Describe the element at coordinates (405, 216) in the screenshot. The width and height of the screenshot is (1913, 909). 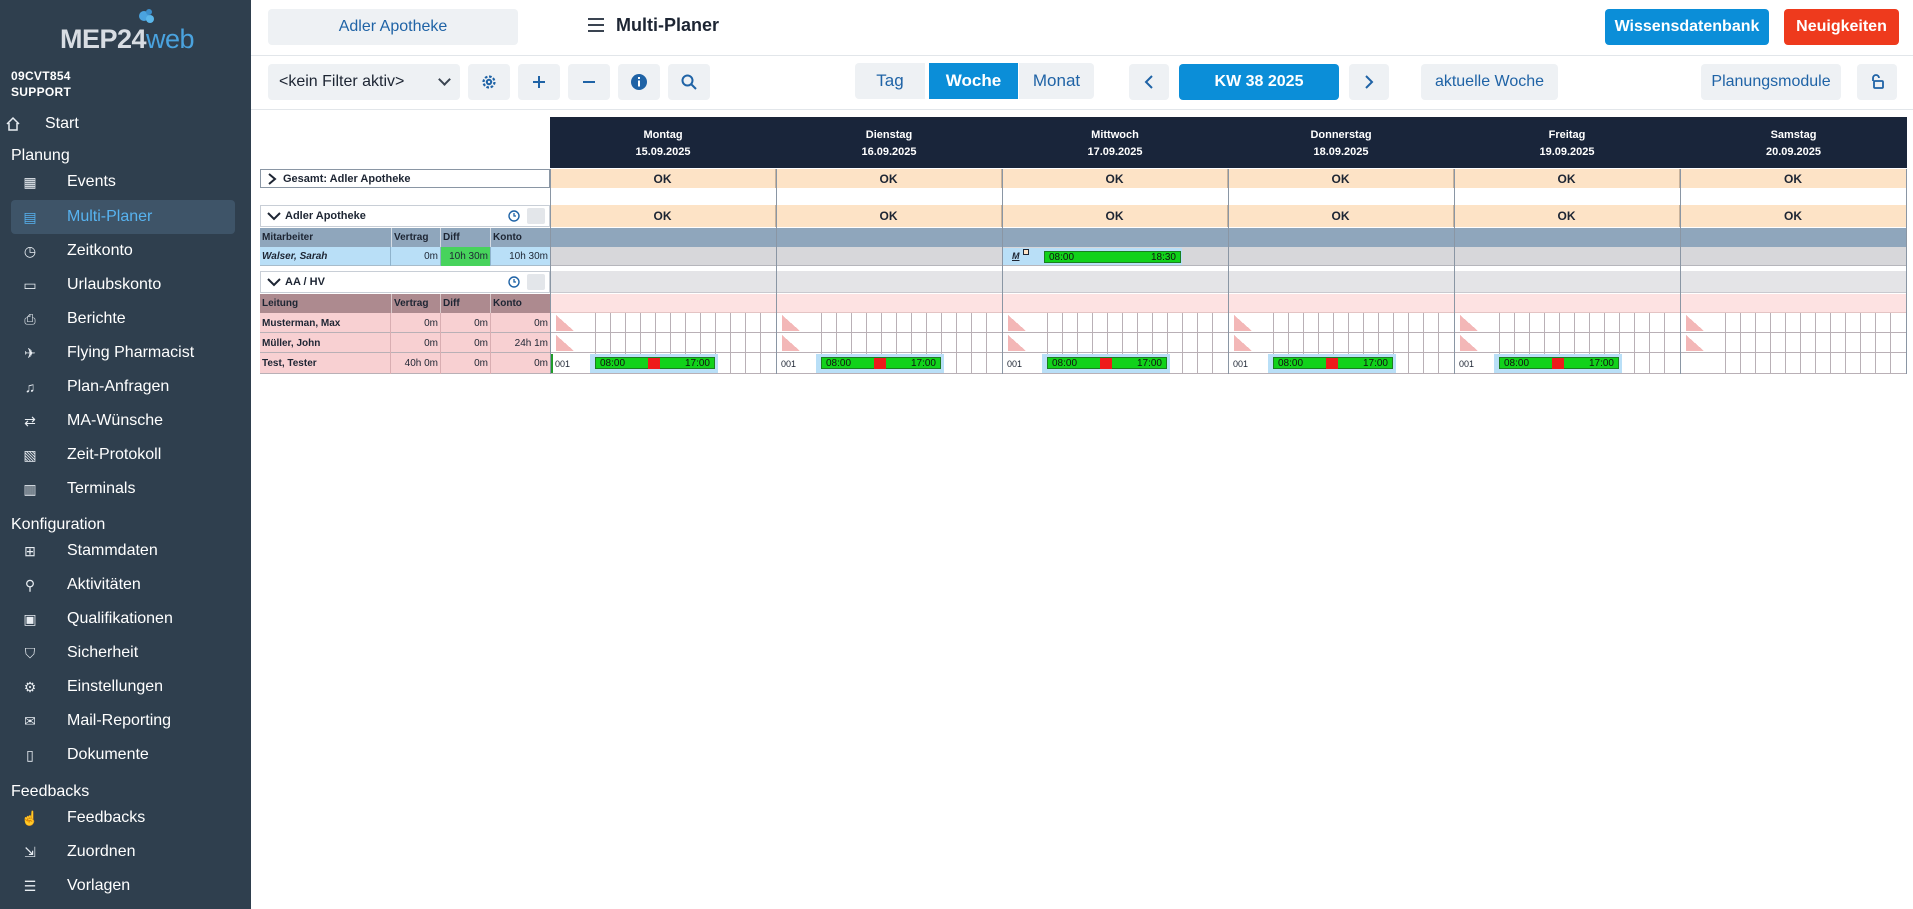
I see `group-adler-apotheke: Adler Apotheke` at that location.